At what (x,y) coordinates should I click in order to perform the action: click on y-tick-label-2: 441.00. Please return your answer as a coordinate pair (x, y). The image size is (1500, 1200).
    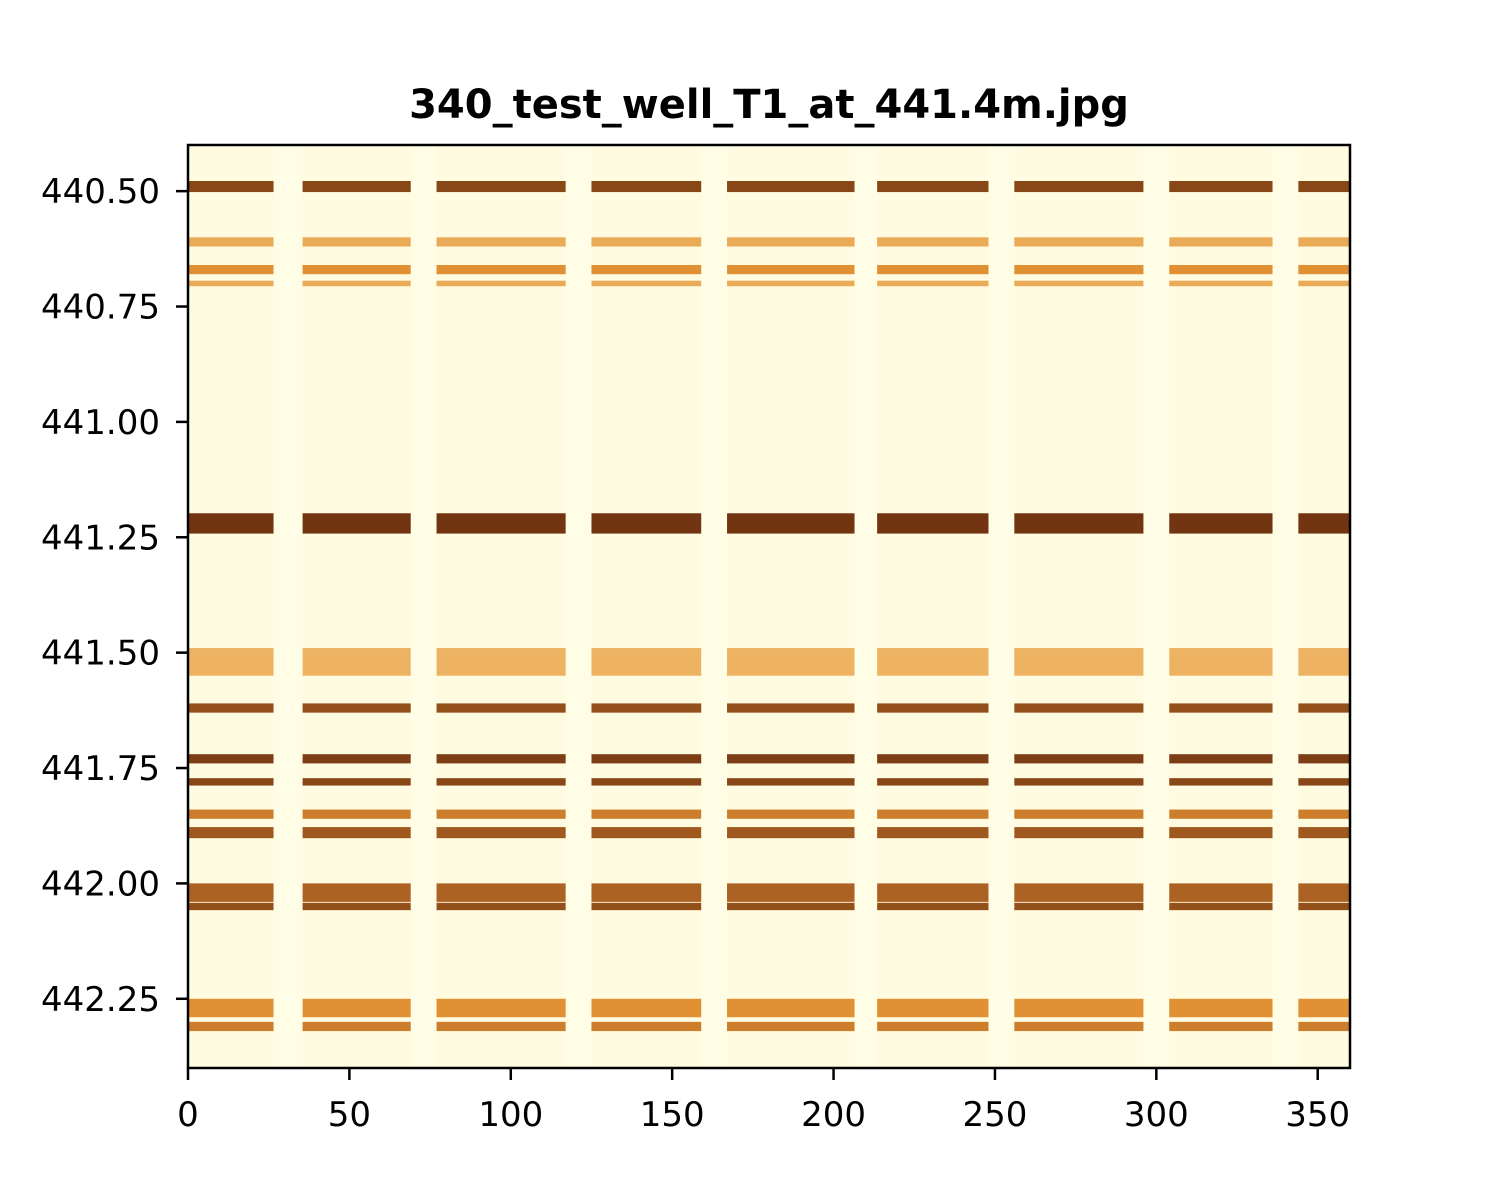
    Looking at the image, I should click on (100, 423).